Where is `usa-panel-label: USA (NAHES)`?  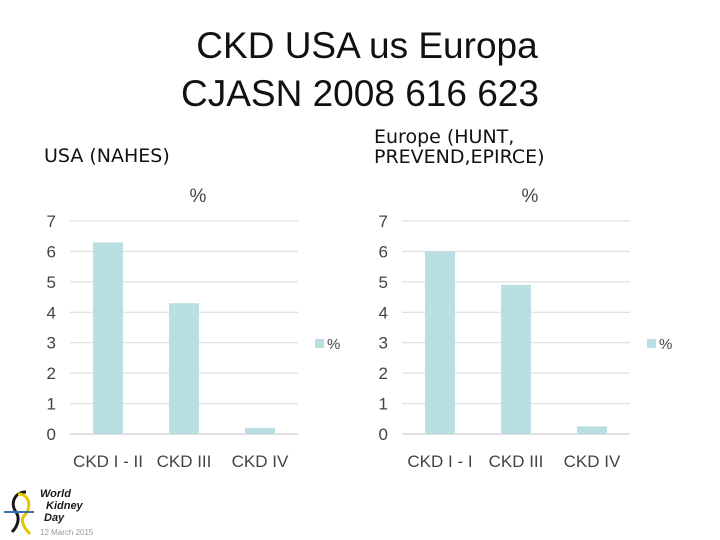 usa-panel-label: USA (NAHES) is located at coordinates (107, 156).